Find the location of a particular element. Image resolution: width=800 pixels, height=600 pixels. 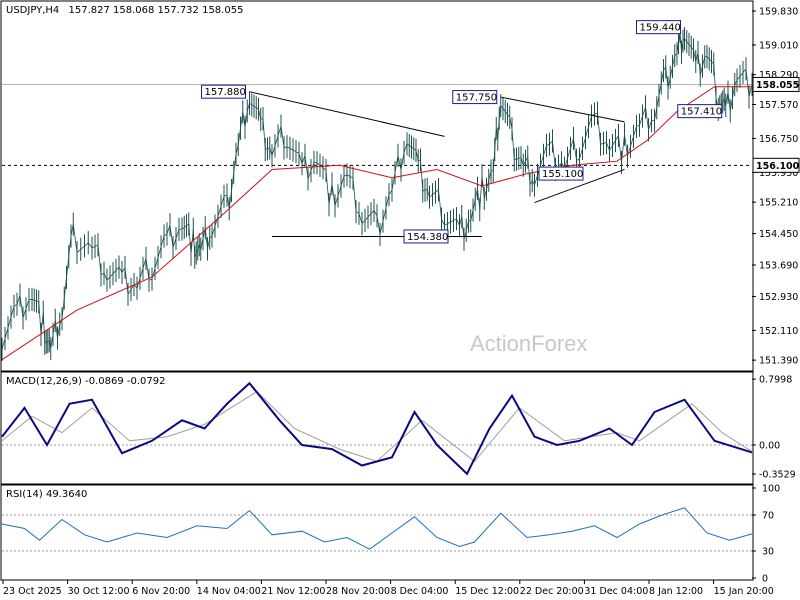

current-price-label: 158.055 is located at coordinates (777, 85).